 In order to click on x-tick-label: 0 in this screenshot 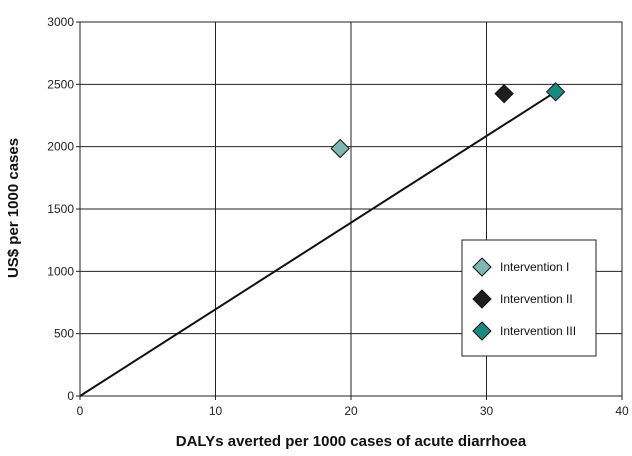, I will do `click(80, 411)`.